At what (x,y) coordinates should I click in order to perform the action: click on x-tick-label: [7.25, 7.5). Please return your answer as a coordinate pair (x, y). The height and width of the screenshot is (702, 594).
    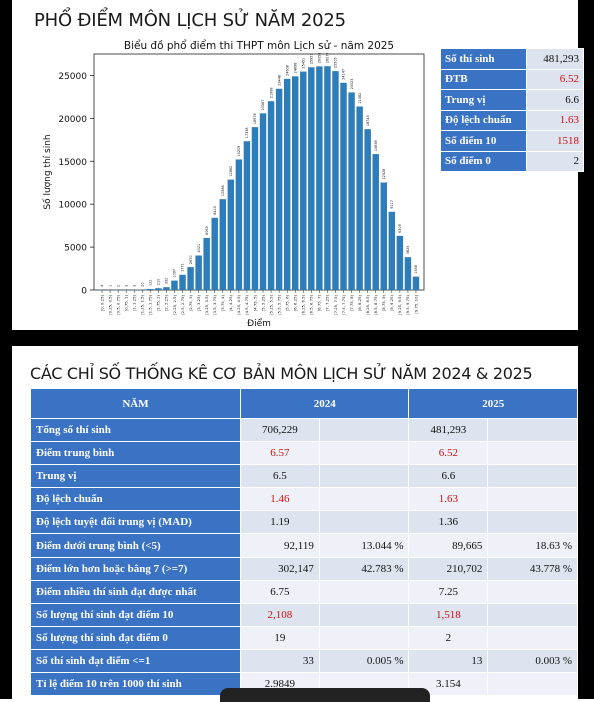
    Looking at the image, I should click on (335, 304).